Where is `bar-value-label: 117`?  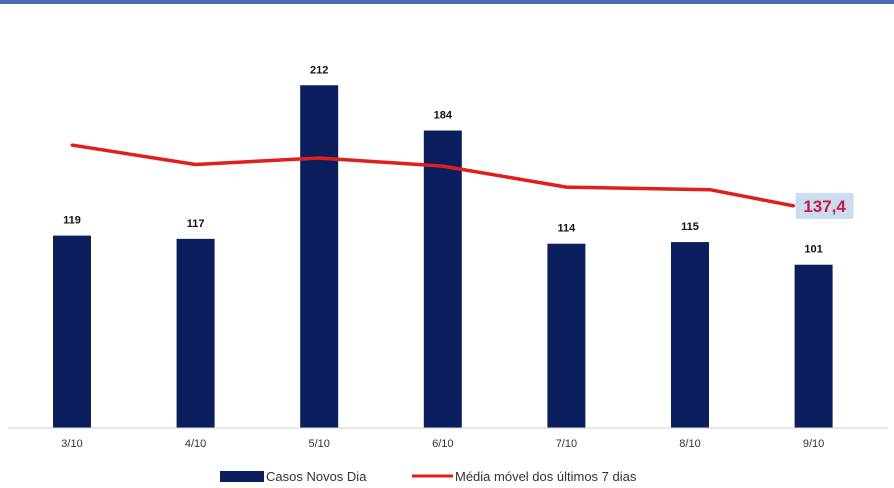 bar-value-label: 117 is located at coordinates (196, 224).